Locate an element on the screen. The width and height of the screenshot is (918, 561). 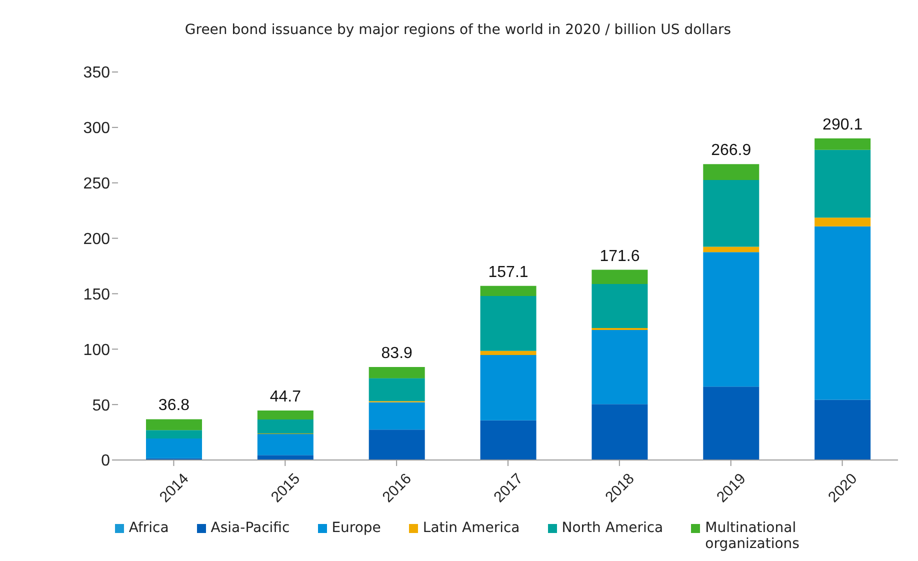
y-tick-label: 0 is located at coordinates (105, 461).